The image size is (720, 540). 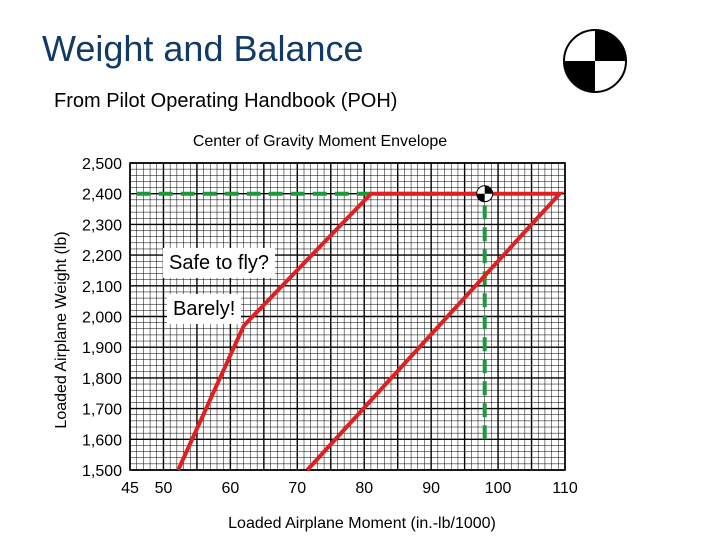 I want to click on y-tick-label: 1,500, so click(x=102, y=471).